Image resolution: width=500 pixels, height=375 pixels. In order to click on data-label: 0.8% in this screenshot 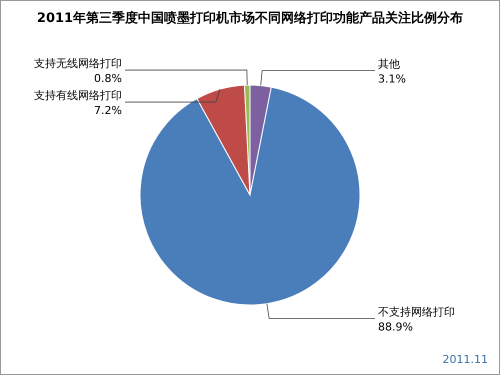, I will do `click(108, 79)`.